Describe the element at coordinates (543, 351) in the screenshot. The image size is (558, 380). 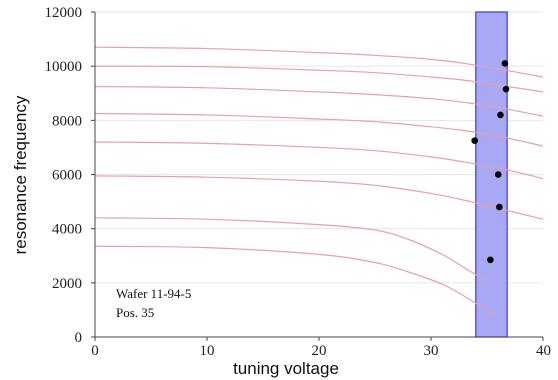
I see `x-tick-label-40: 40` at that location.